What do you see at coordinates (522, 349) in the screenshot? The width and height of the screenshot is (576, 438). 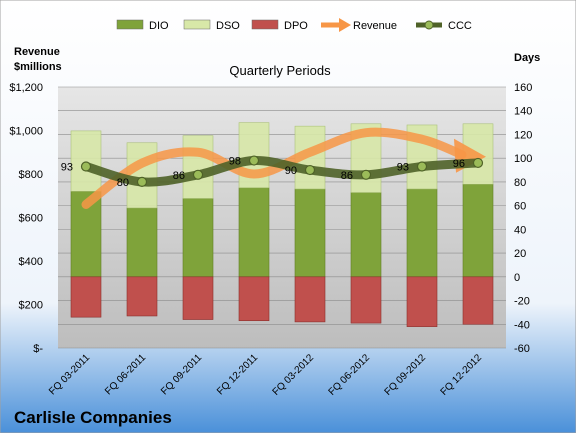 I see `right-tick-label: -60` at bounding box center [522, 349].